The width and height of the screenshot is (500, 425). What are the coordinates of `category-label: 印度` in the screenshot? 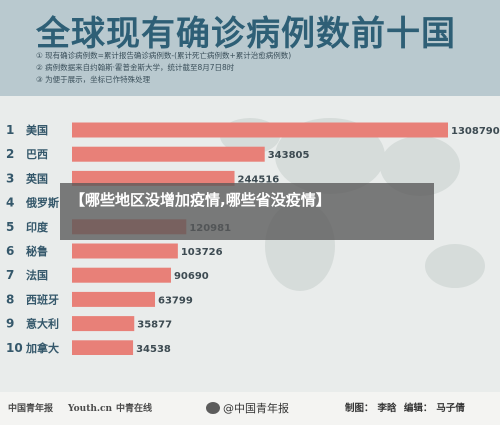 It's located at (37, 227).